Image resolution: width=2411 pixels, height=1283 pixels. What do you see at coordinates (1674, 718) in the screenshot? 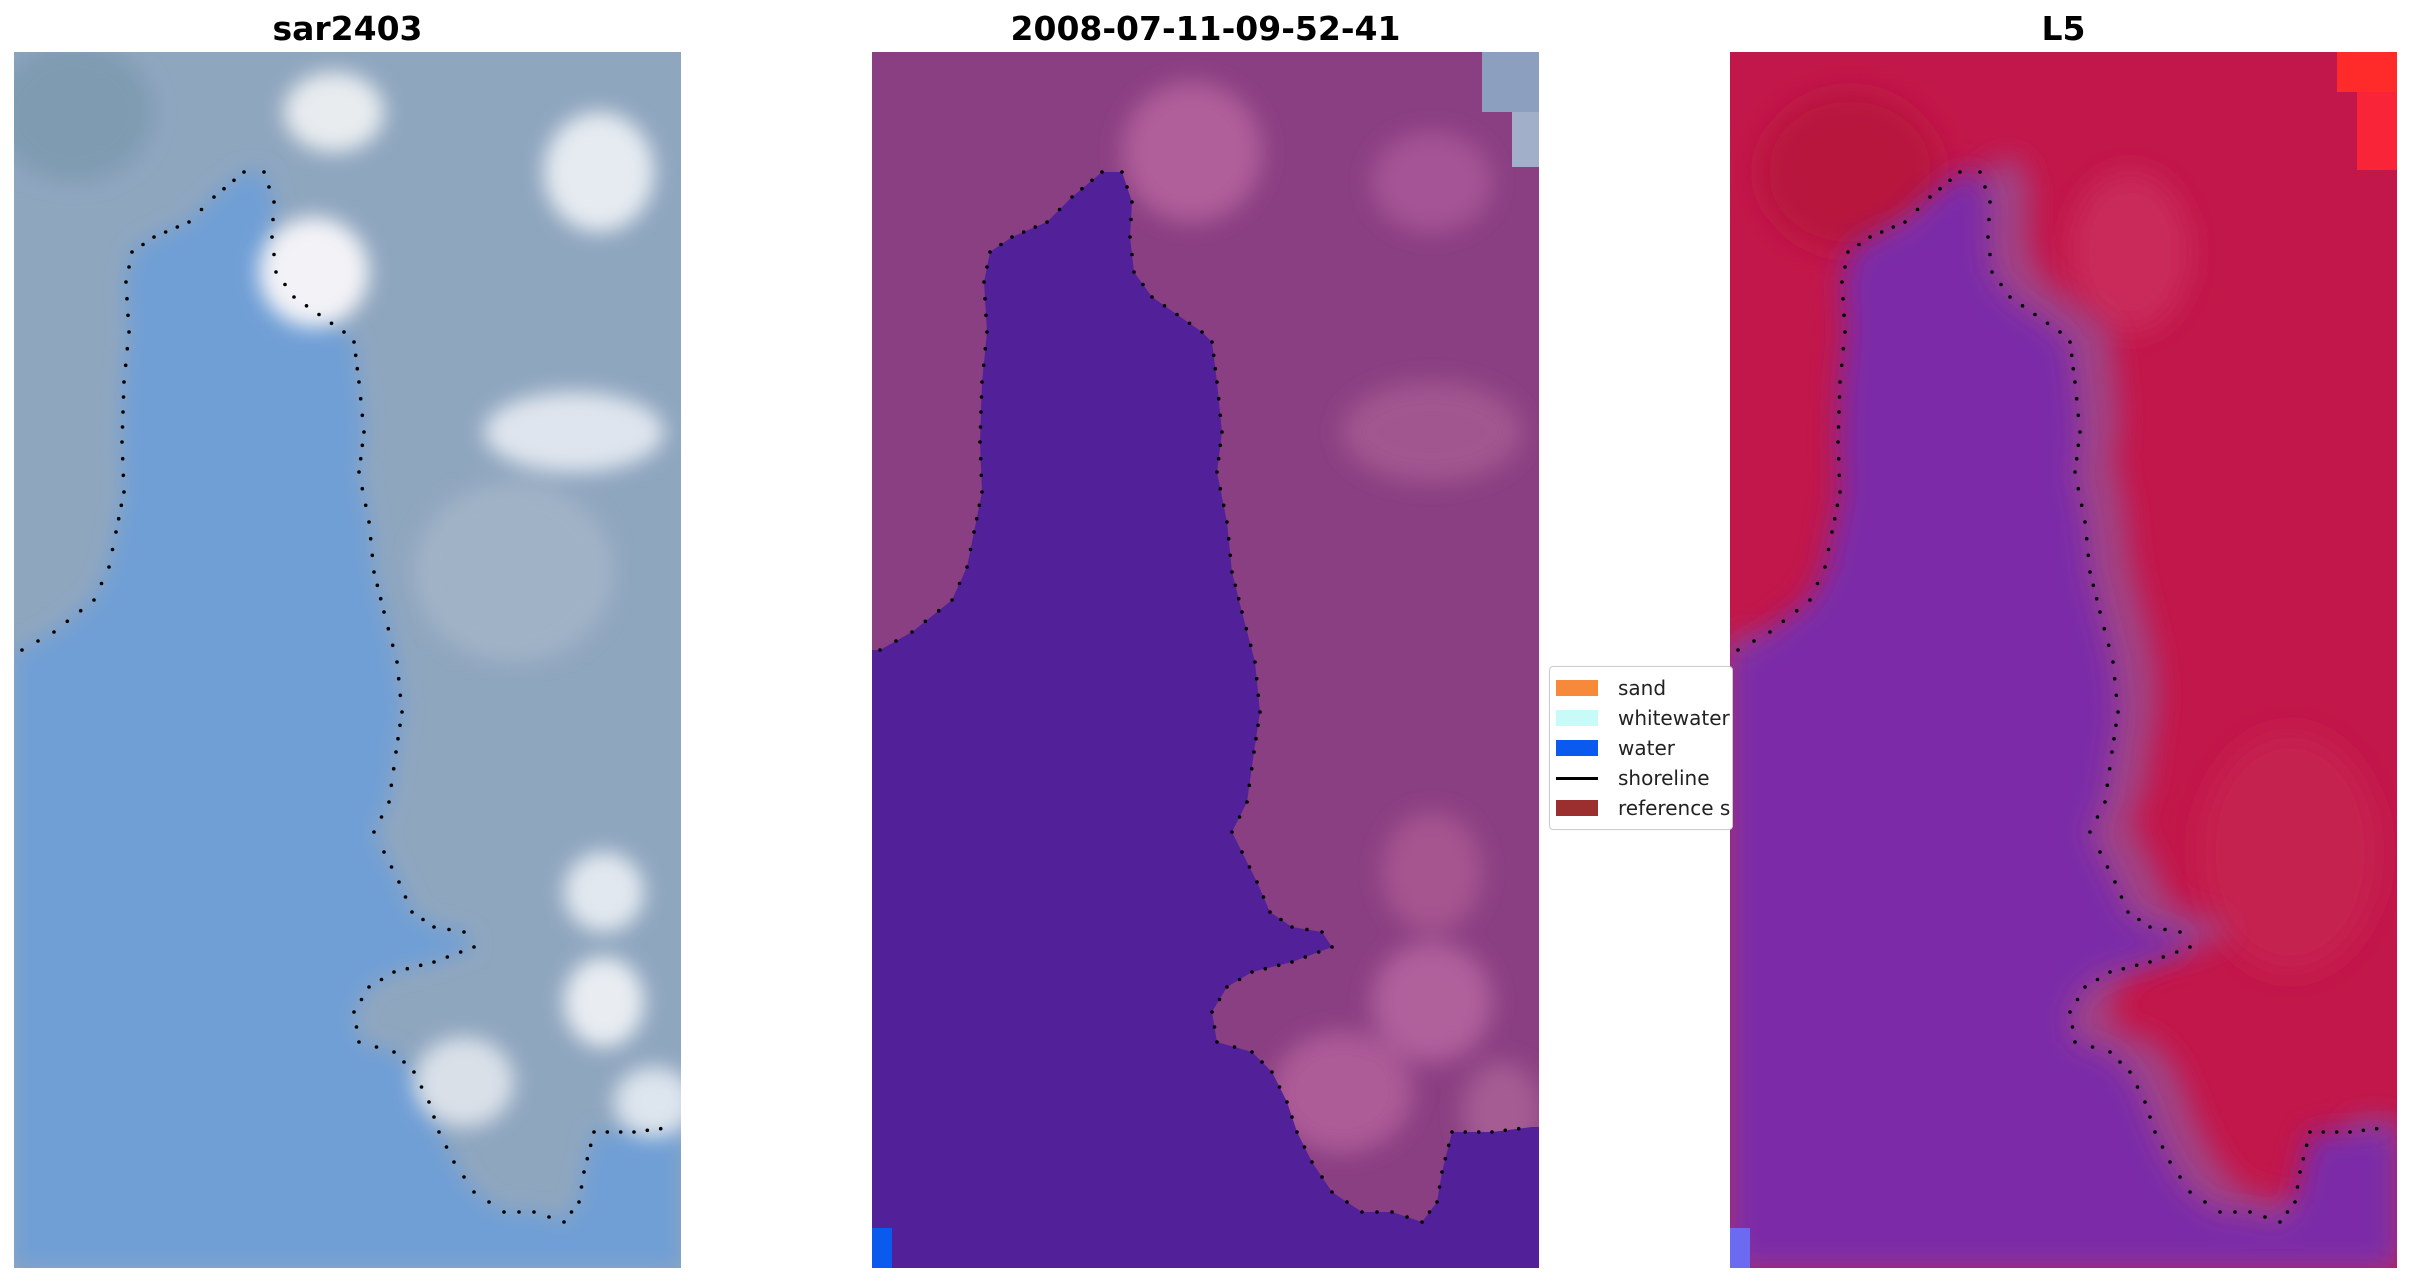
I see `legend-label: whitewater` at bounding box center [1674, 718].